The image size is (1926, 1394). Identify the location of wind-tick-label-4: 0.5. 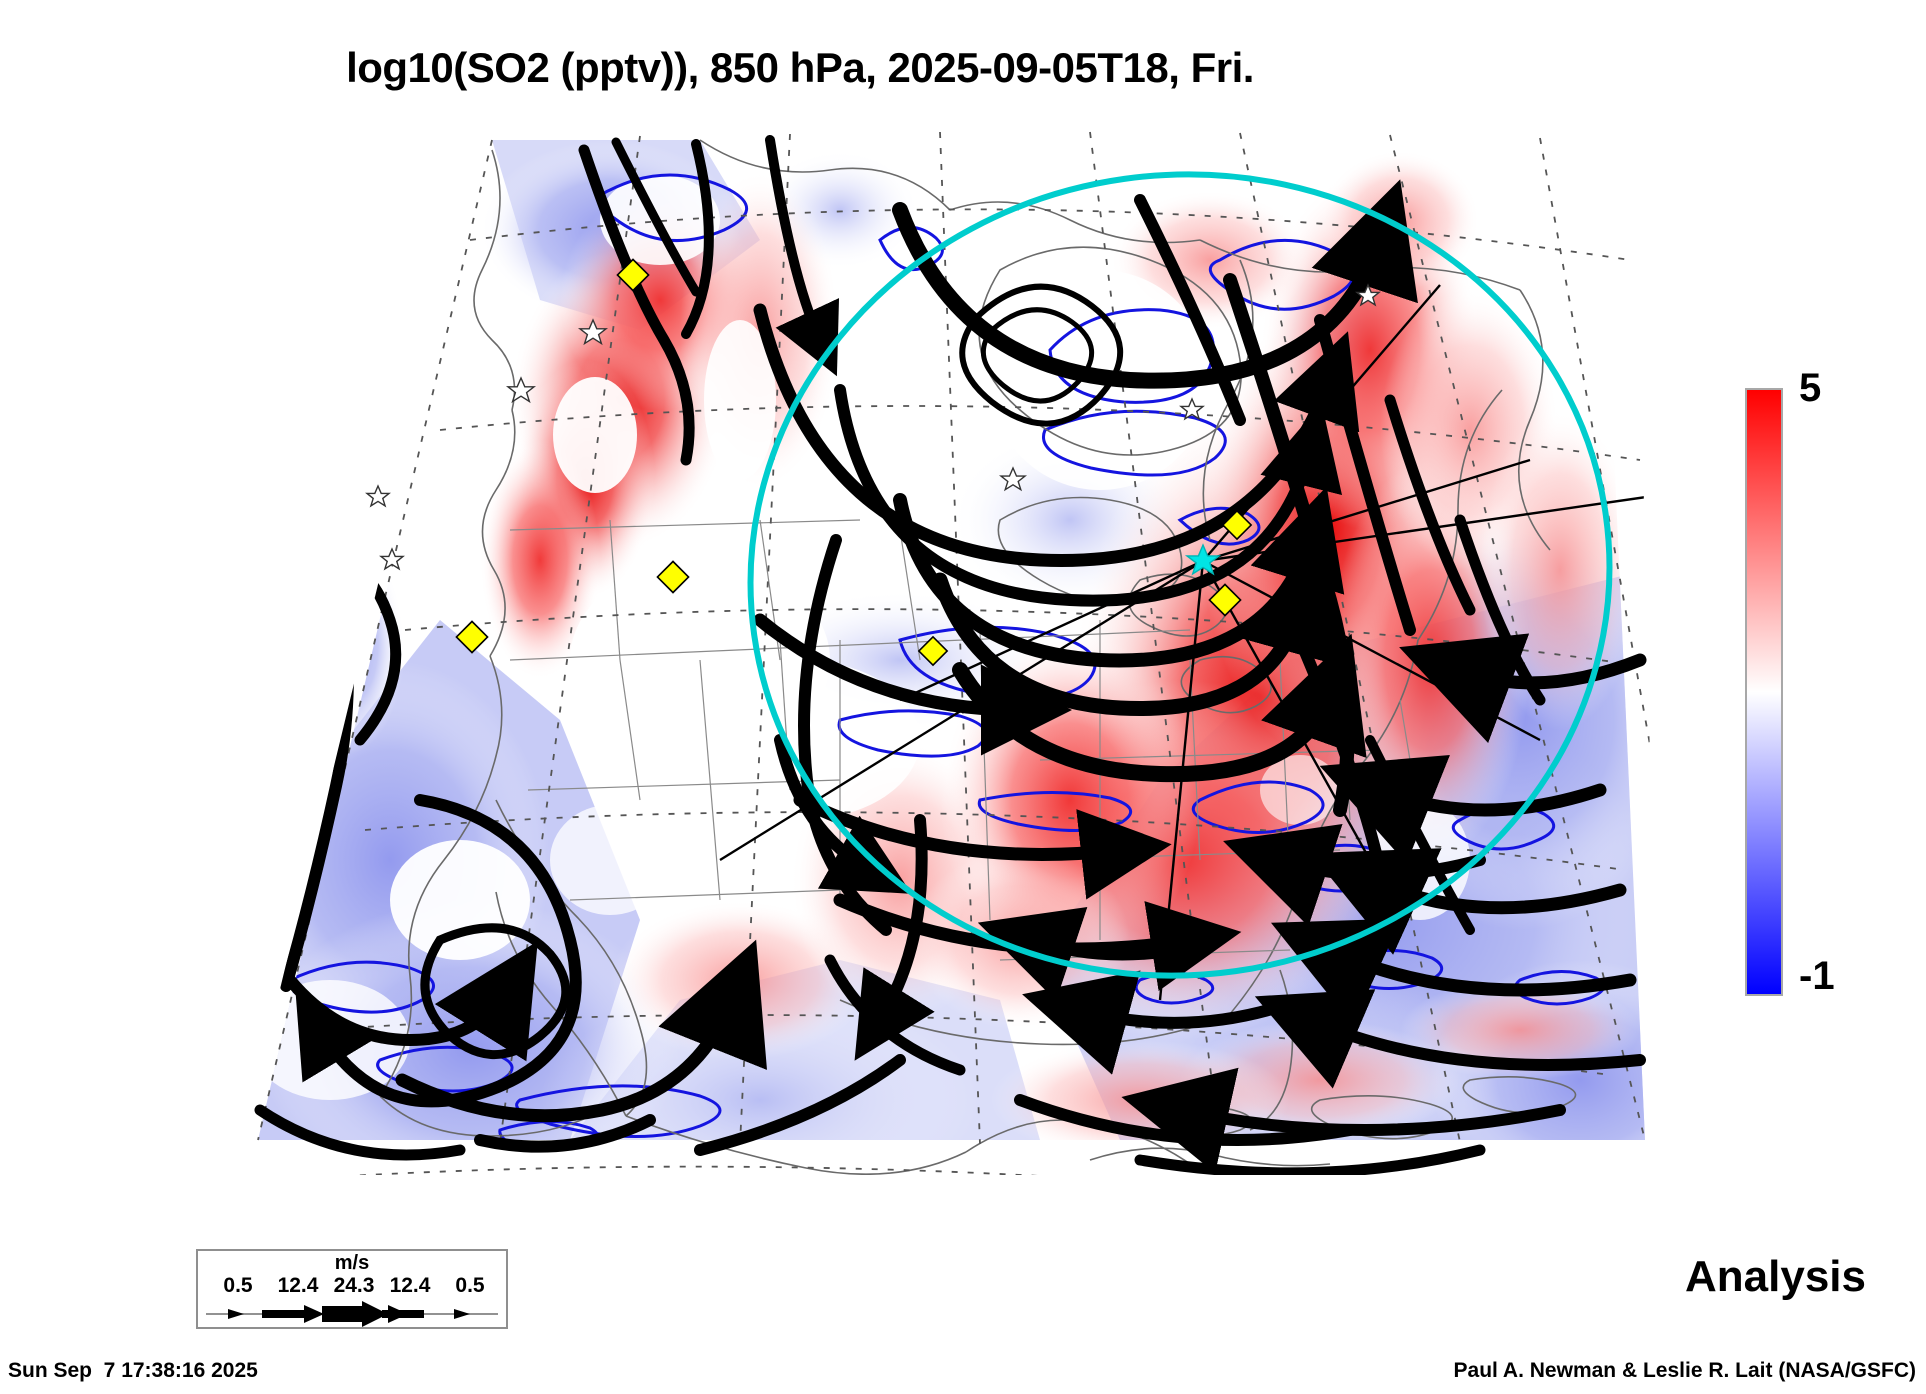
(470, 1285).